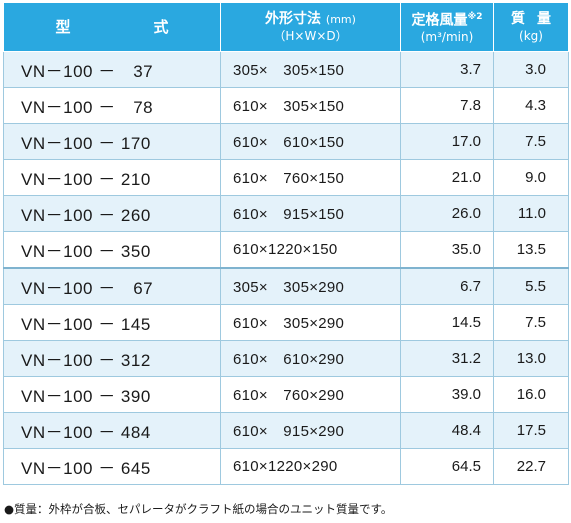  I want to click on dimensions-cell: 610× 915×290, so click(310, 430).